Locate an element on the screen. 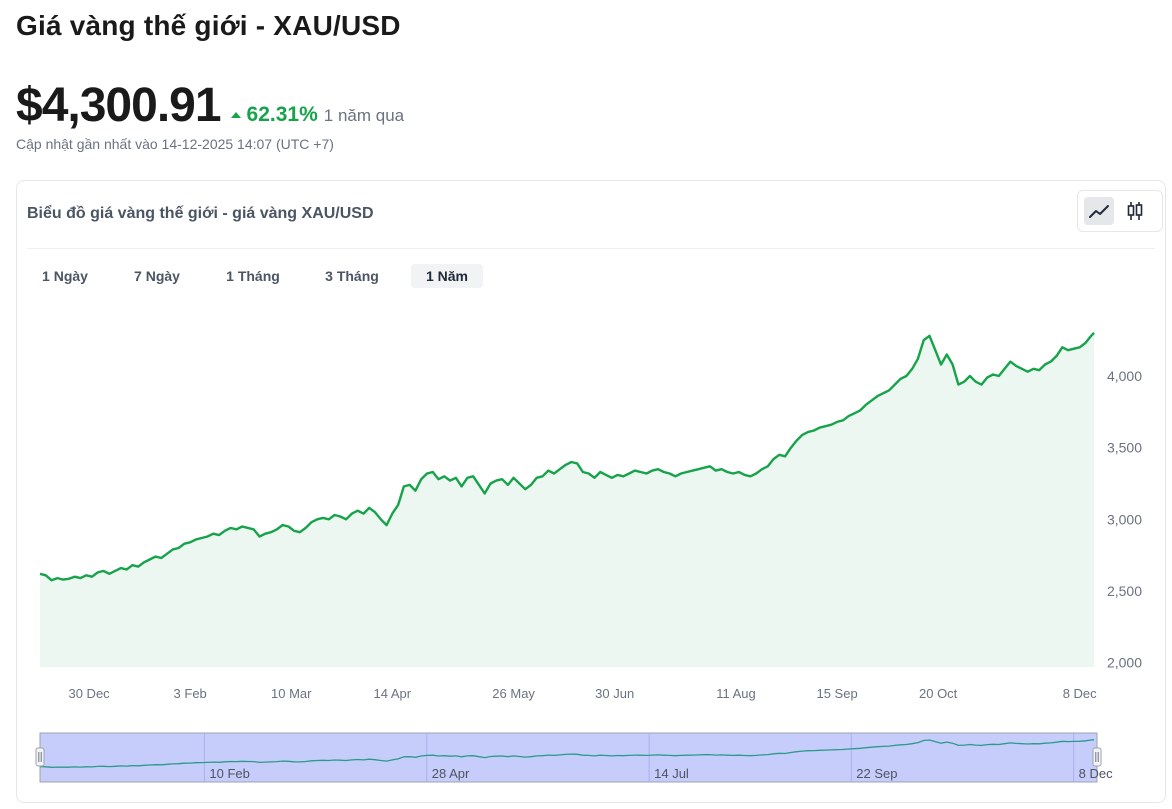 Image resolution: width=1172 pixels, height=809 pixels. price-change: 62.31% is located at coordinates (274, 115).